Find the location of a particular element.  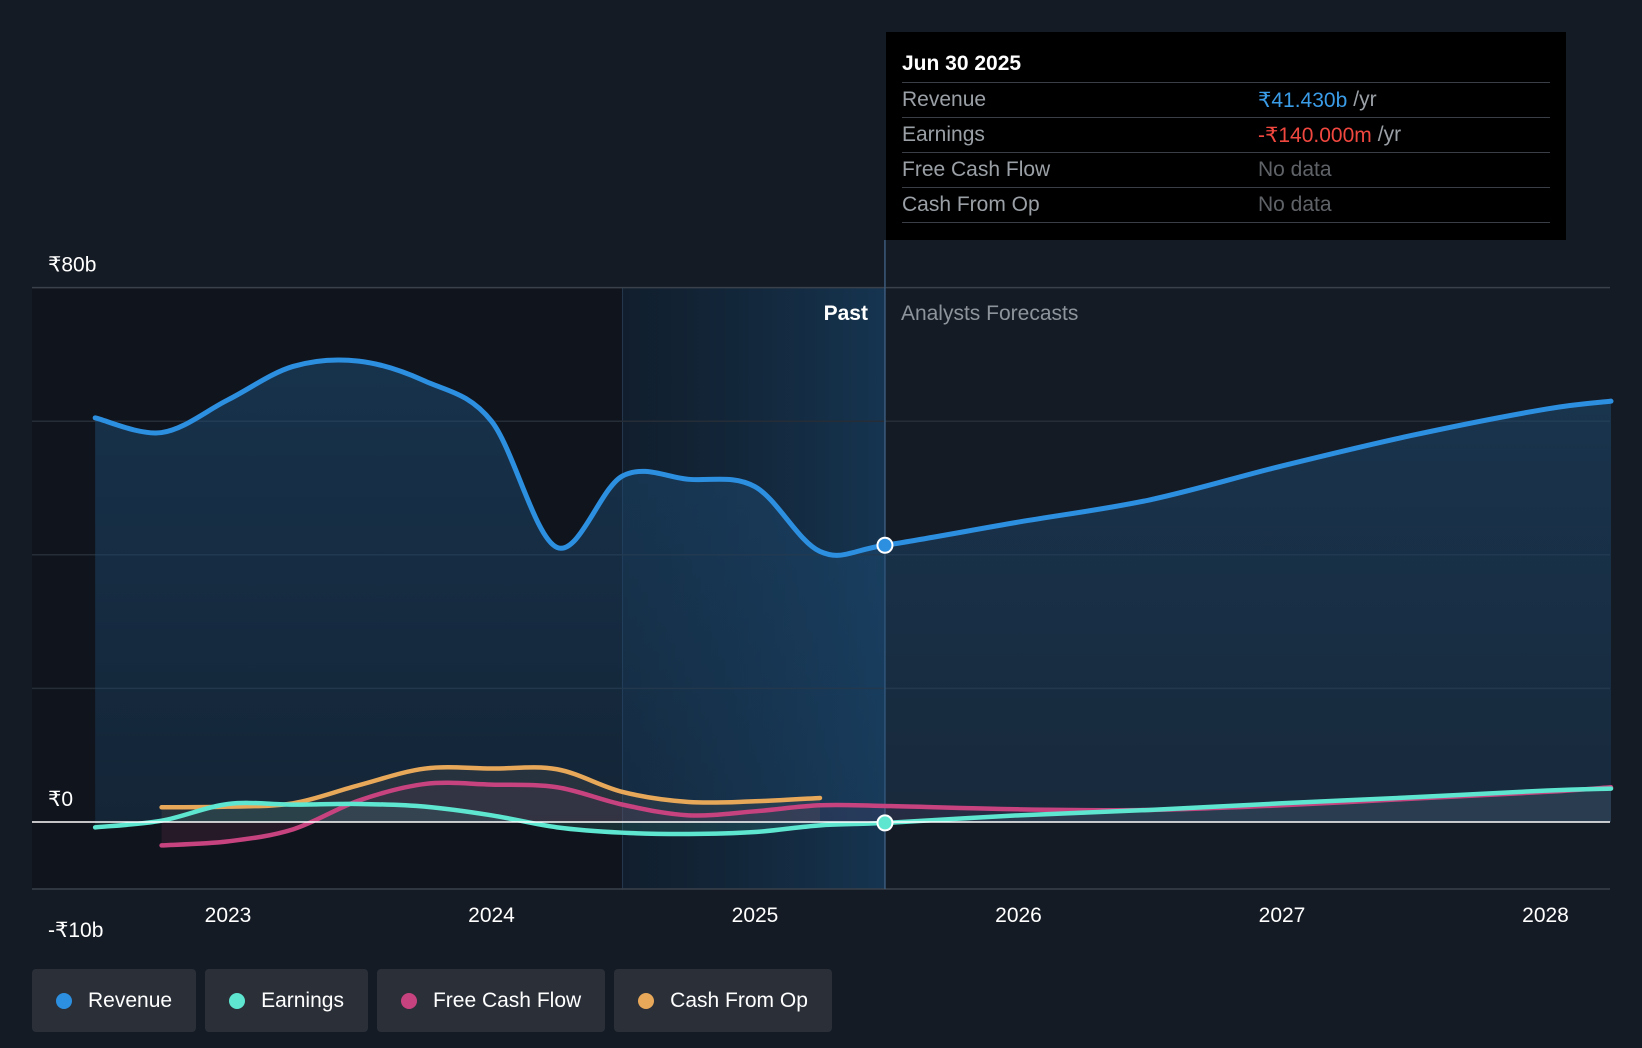

y-tick-label: ₹80b is located at coordinates (72, 265).